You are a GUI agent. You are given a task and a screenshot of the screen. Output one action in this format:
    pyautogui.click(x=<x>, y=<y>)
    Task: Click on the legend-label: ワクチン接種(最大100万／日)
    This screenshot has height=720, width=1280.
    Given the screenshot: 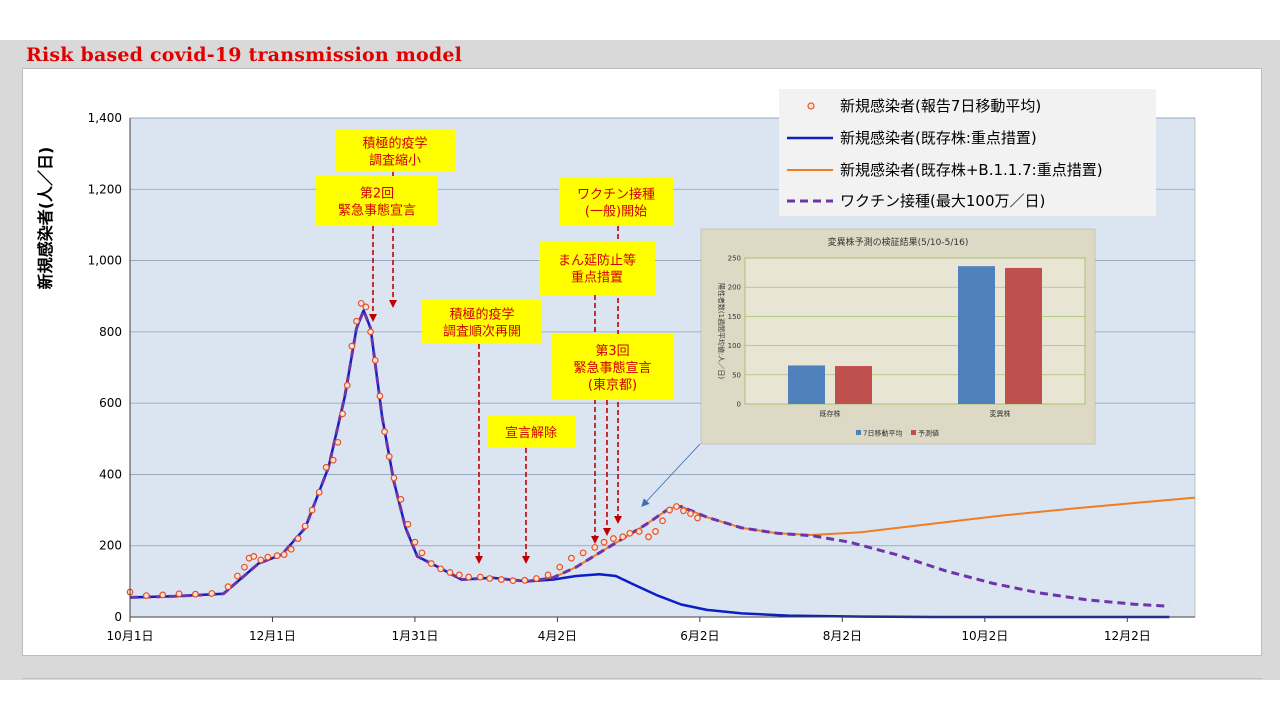 What is the action you would take?
    pyautogui.click(x=942, y=201)
    